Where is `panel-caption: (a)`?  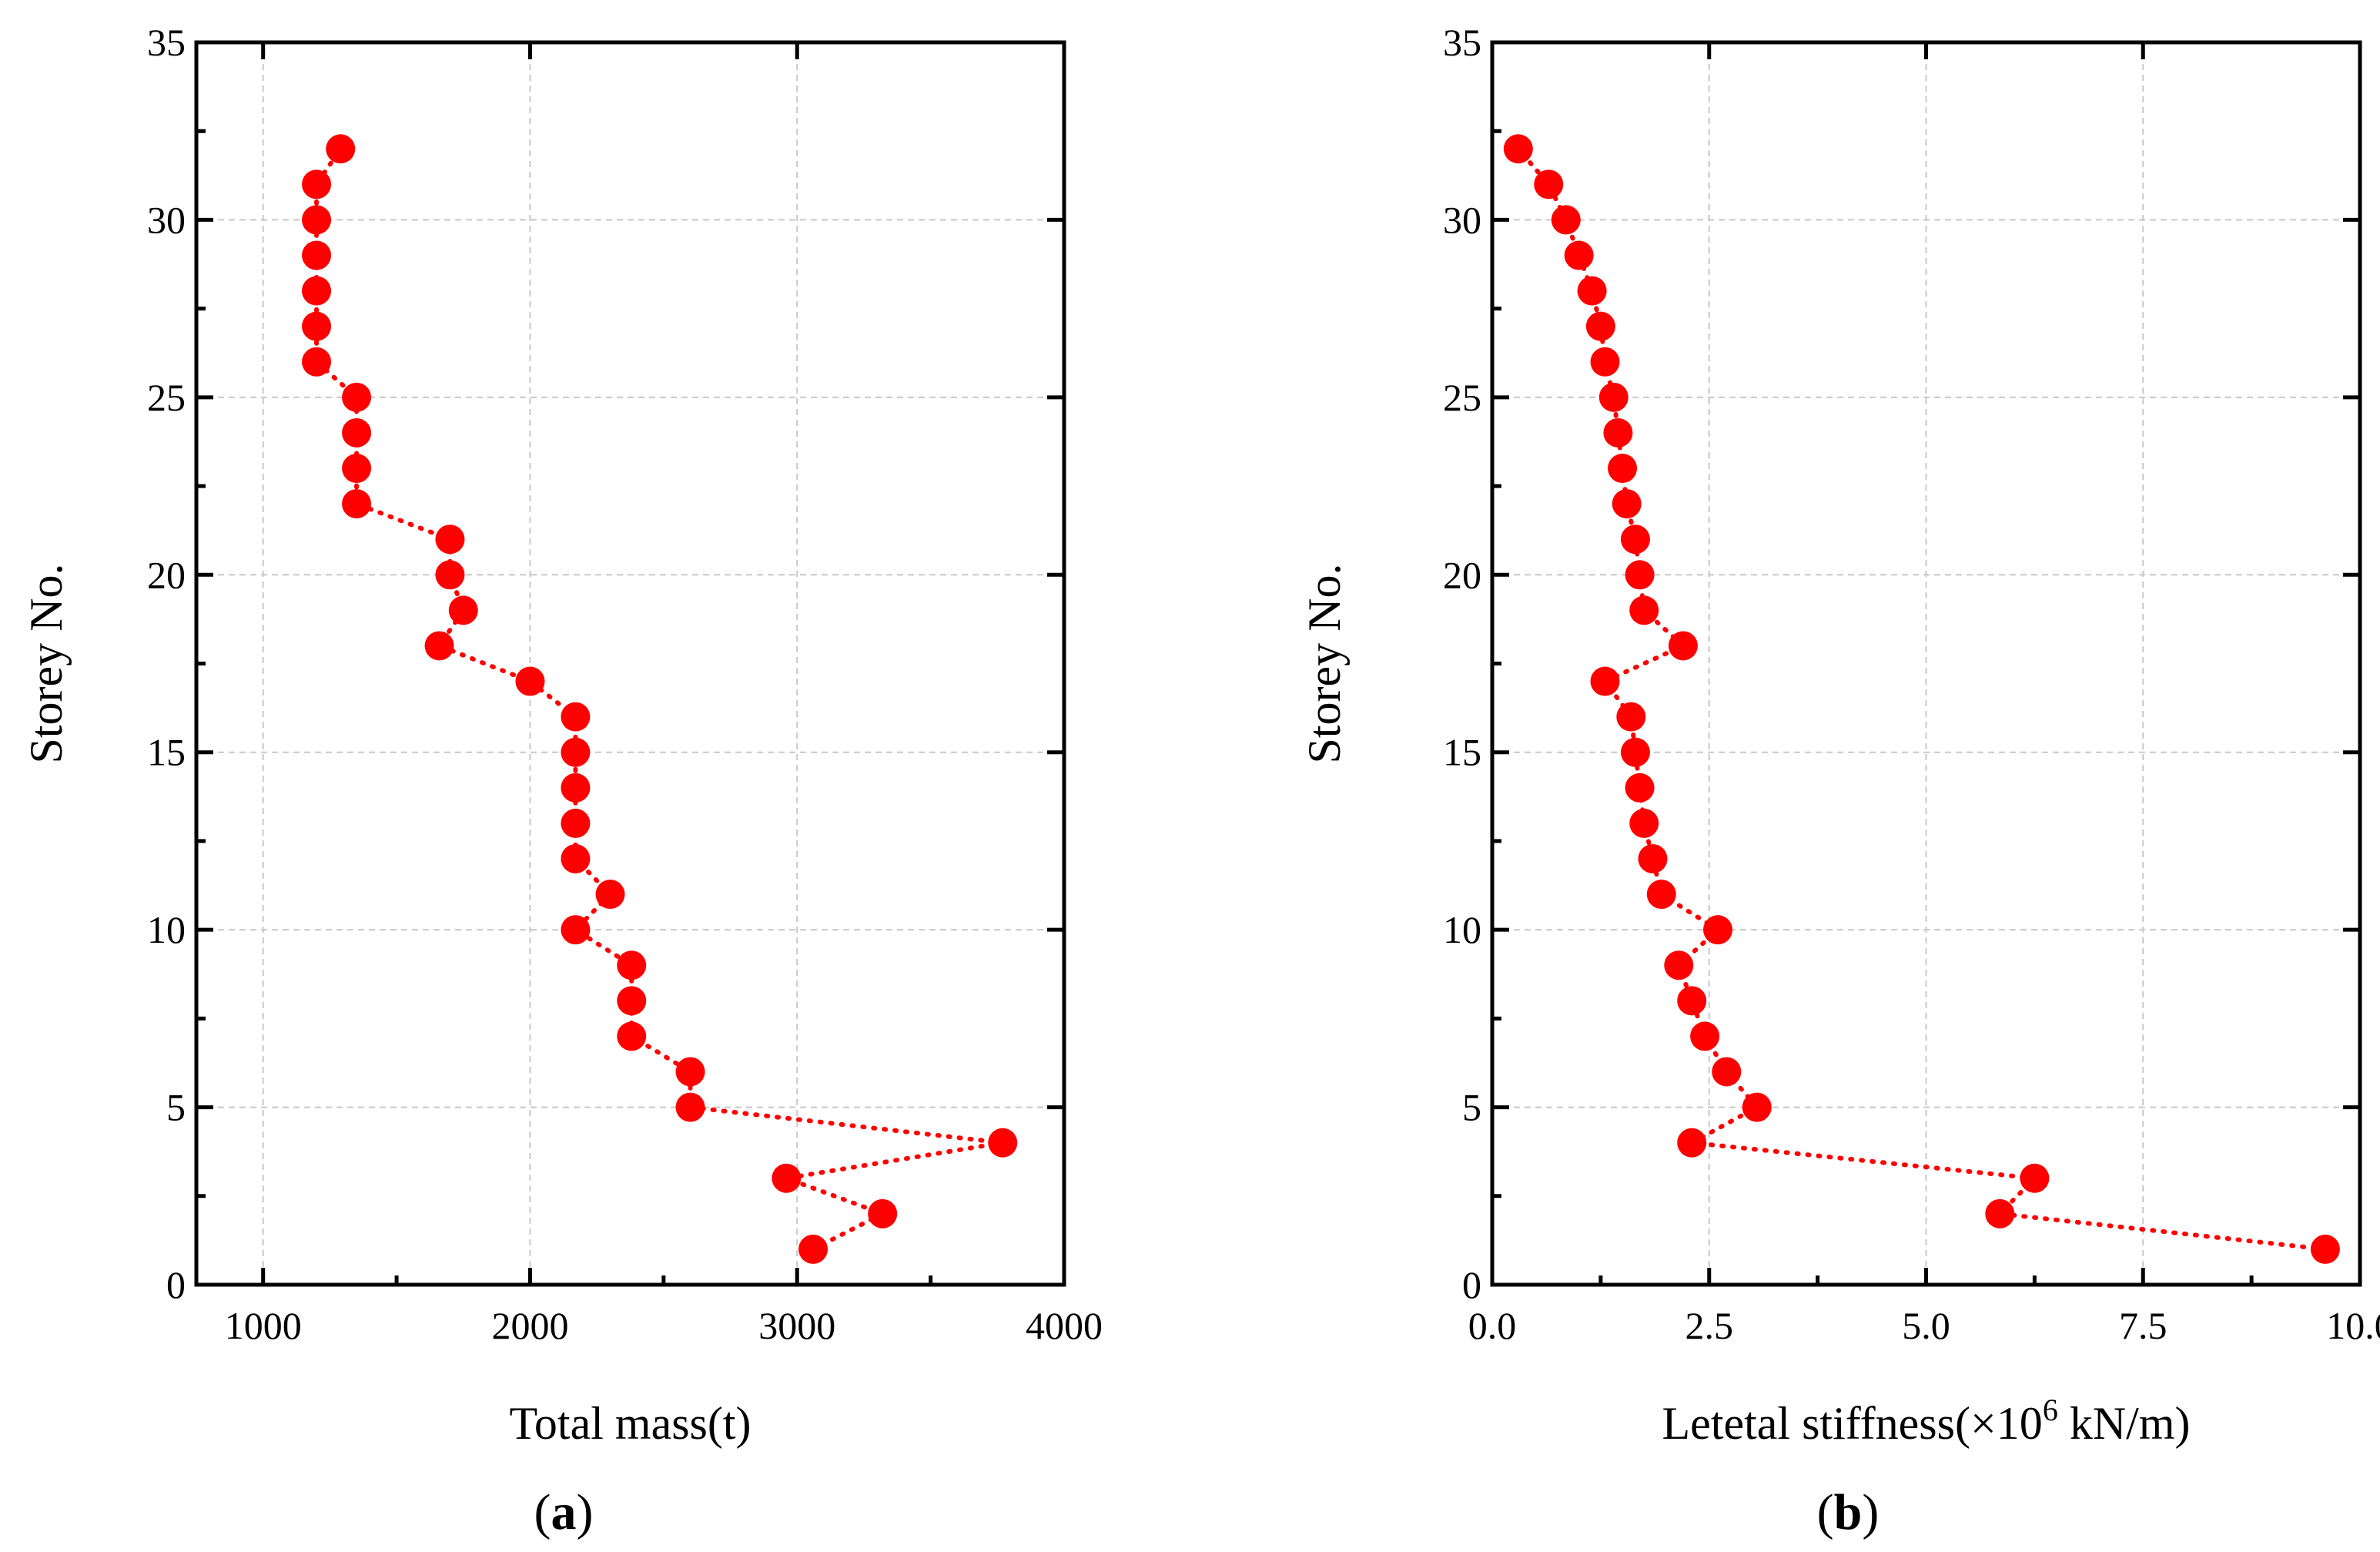 panel-caption: (a) is located at coordinates (564, 1512).